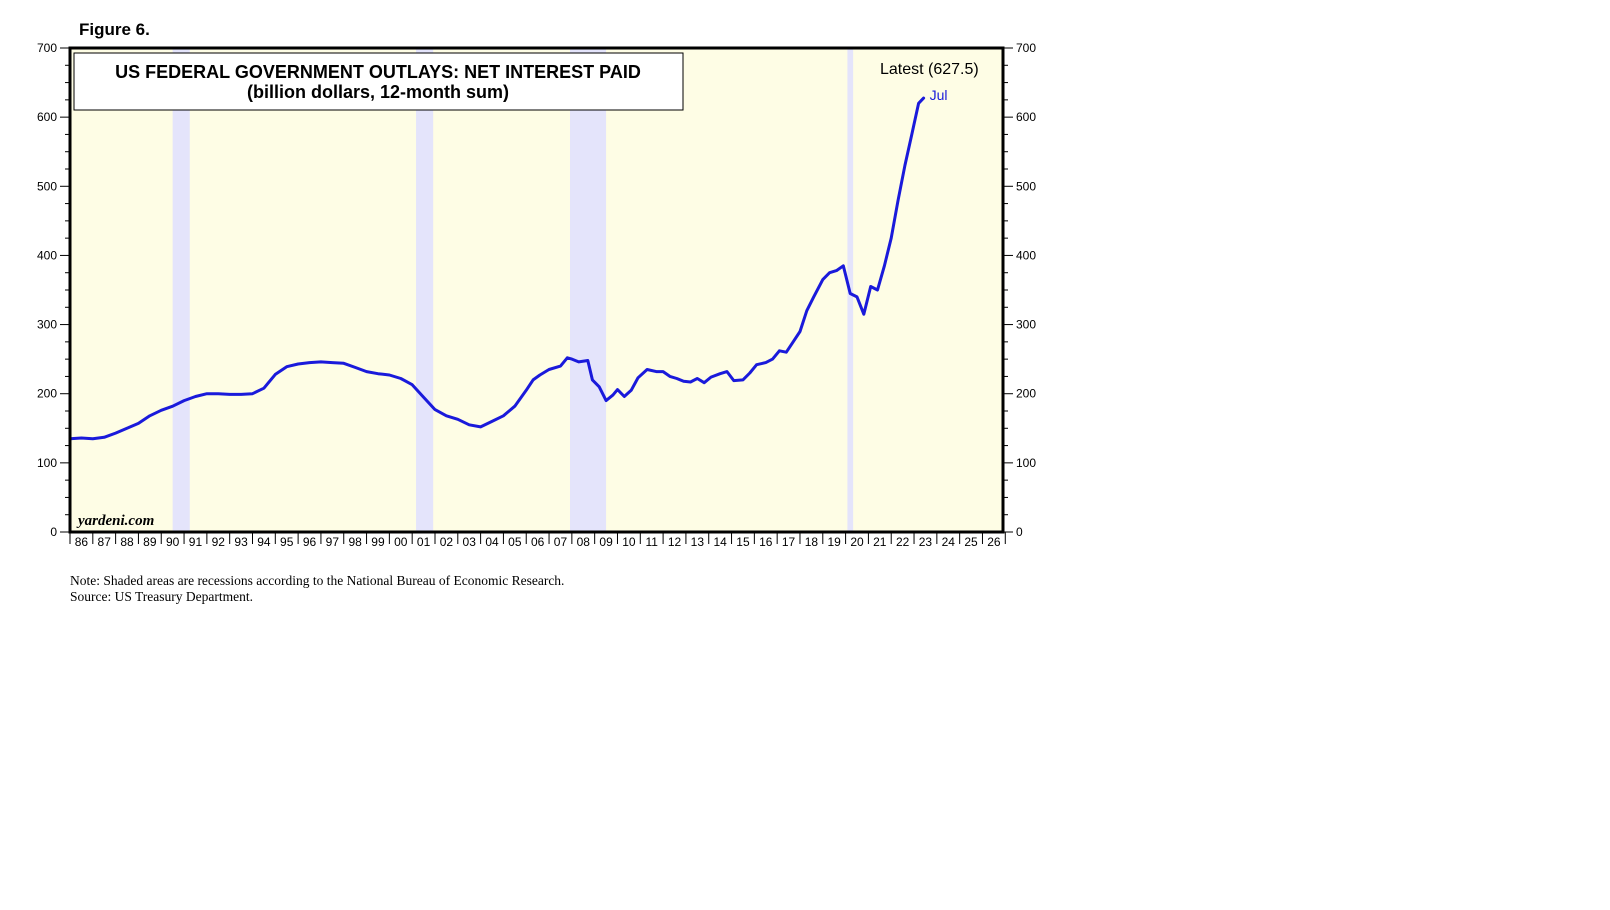  I want to click on x-tick-label: 08, so click(584, 542).